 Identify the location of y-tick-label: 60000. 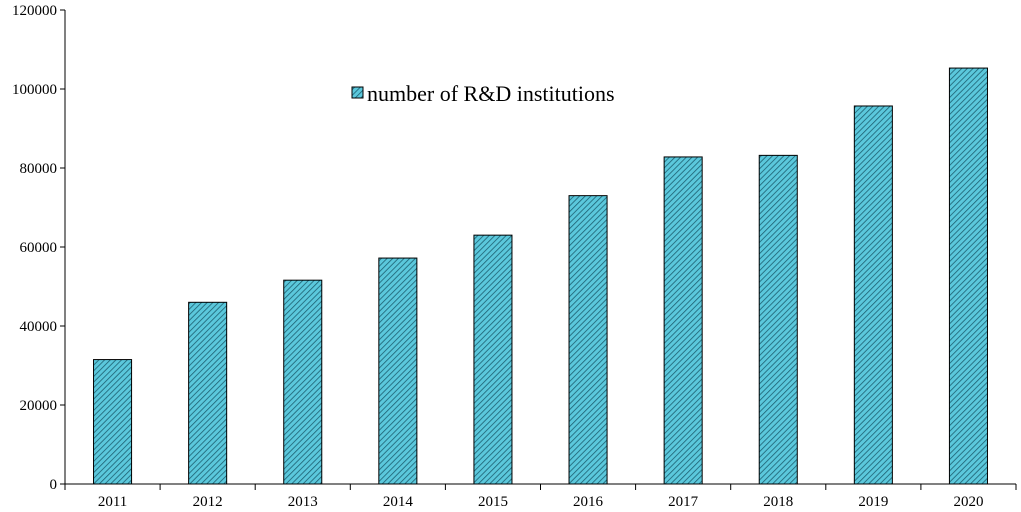
(39, 248).